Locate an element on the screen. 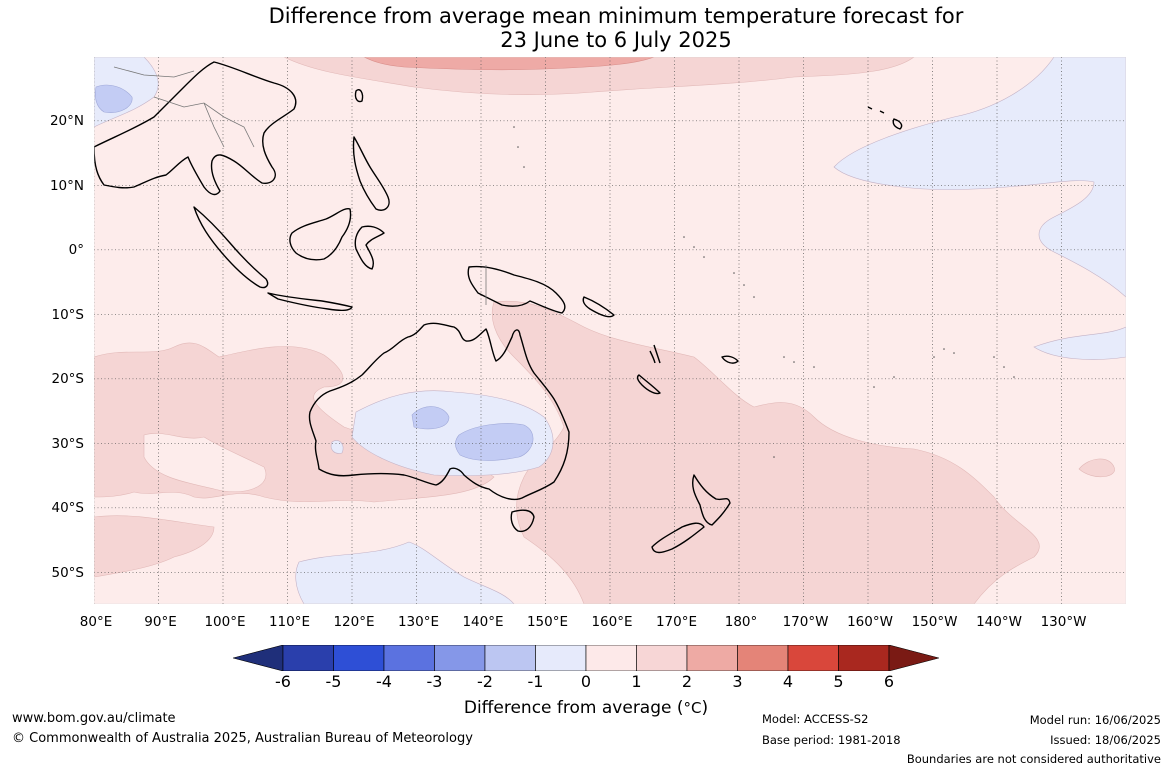  longitude-label: 160°E is located at coordinates (612, 622).